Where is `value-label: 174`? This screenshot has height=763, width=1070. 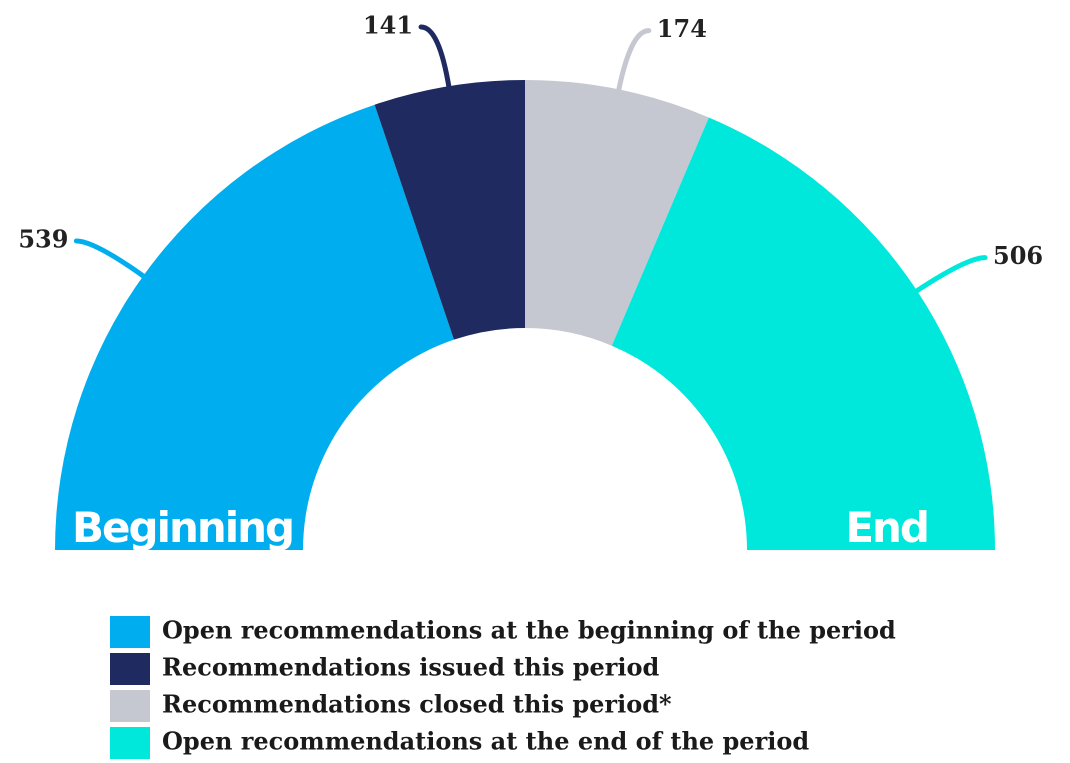 value-label: 174 is located at coordinates (682, 28).